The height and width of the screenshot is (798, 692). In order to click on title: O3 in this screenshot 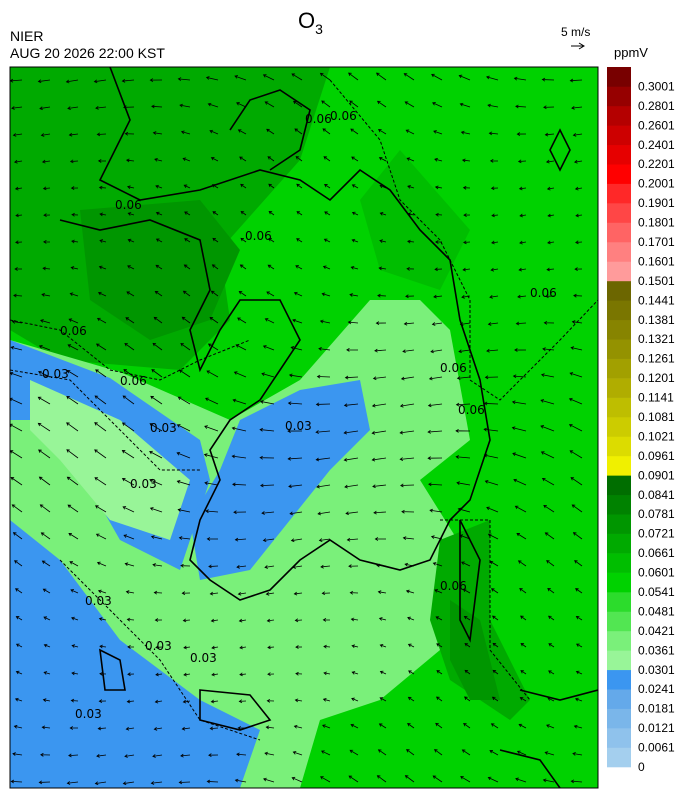, I will do `click(310, 22)`.